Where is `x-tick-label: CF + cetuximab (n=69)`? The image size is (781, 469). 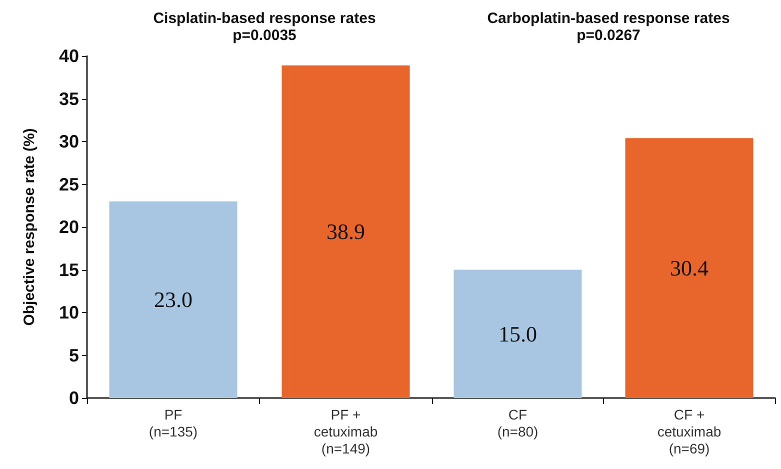 x-tick-label: CF + cetuximab (n=69) is located at coordinates (689, 431).